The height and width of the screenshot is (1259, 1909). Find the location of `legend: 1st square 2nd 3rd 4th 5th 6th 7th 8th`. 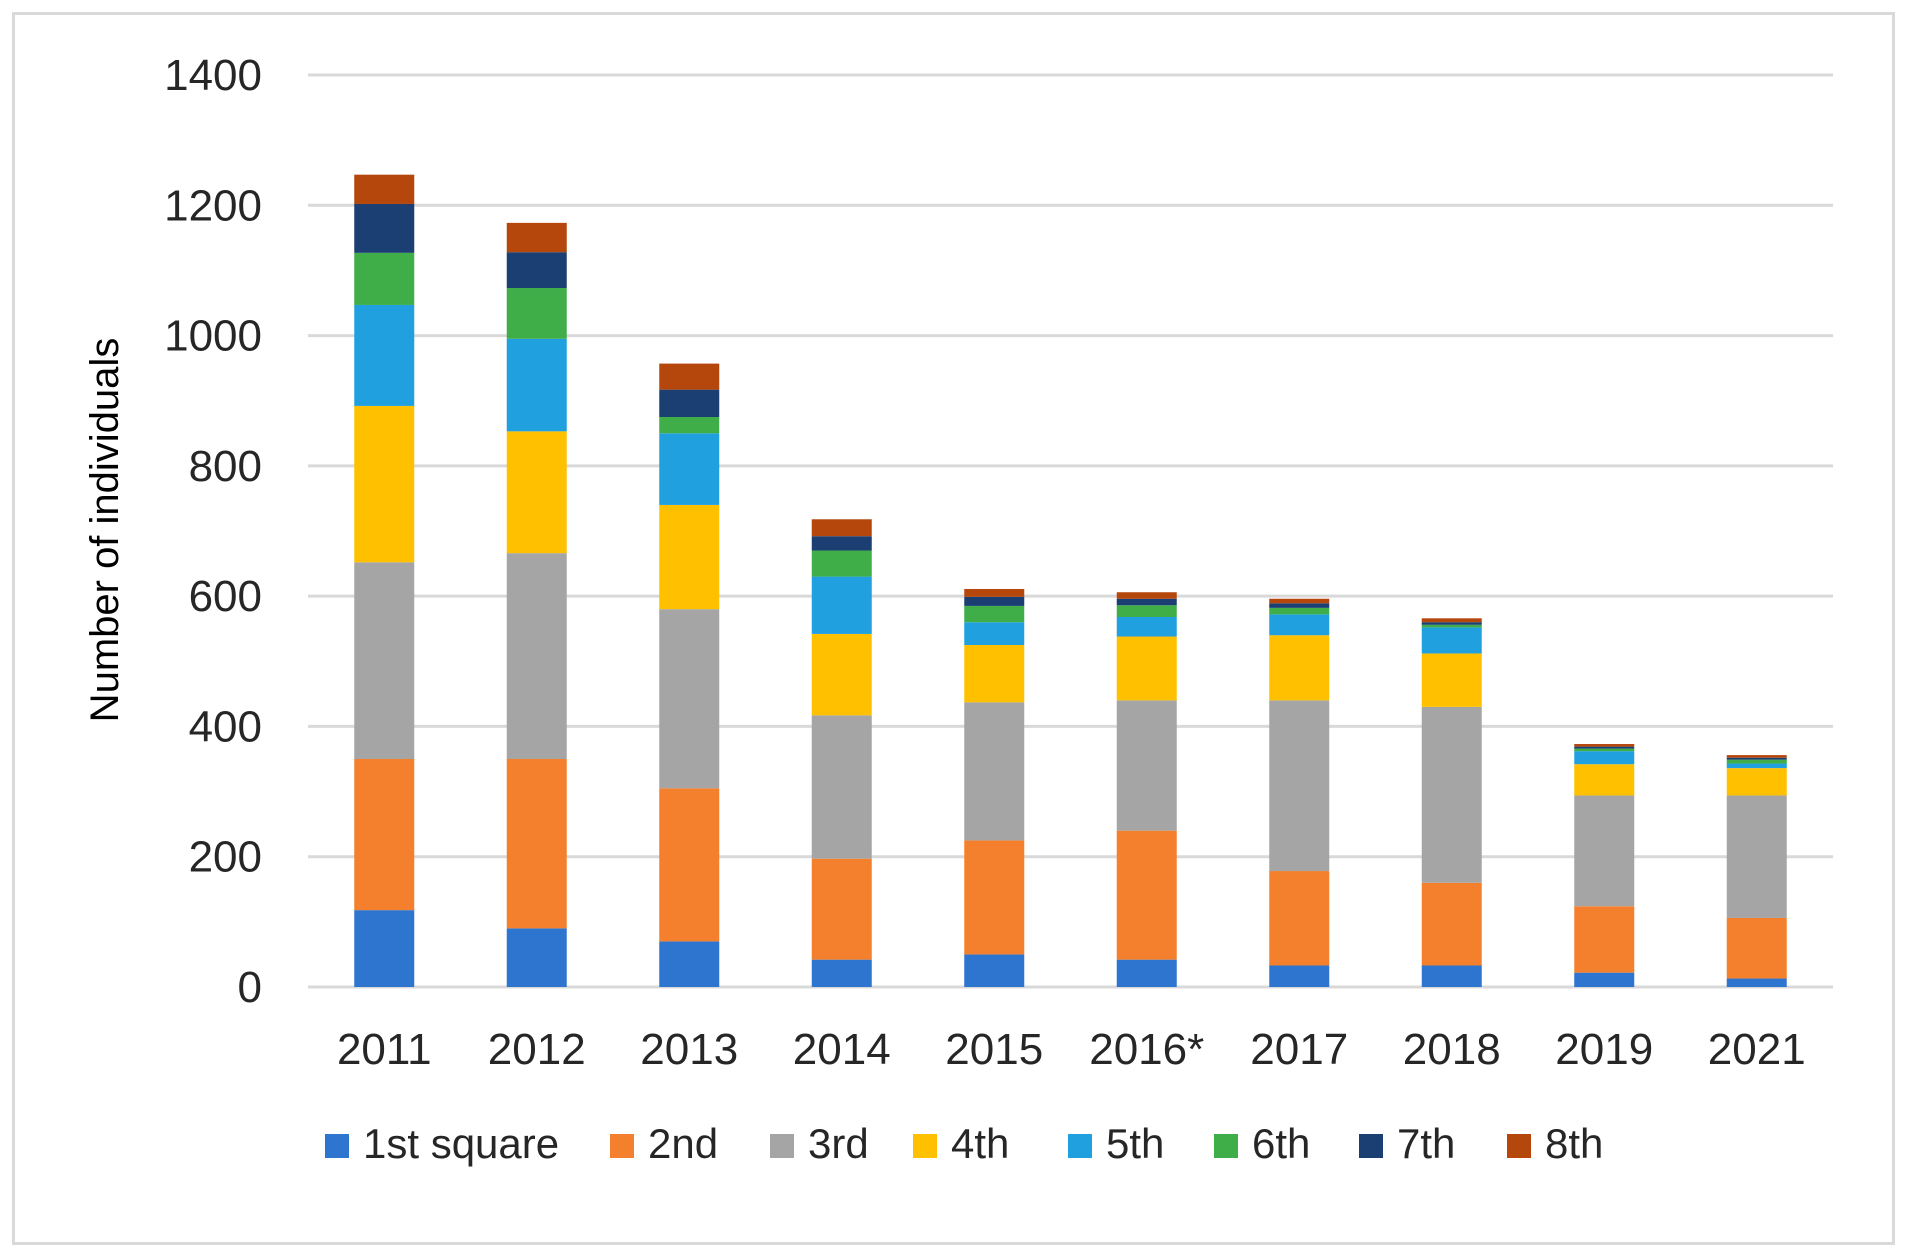

legend: 1st square 2nd 3rd 4th 5th 6th 7th 8th is located at coordinates (964, 1143).